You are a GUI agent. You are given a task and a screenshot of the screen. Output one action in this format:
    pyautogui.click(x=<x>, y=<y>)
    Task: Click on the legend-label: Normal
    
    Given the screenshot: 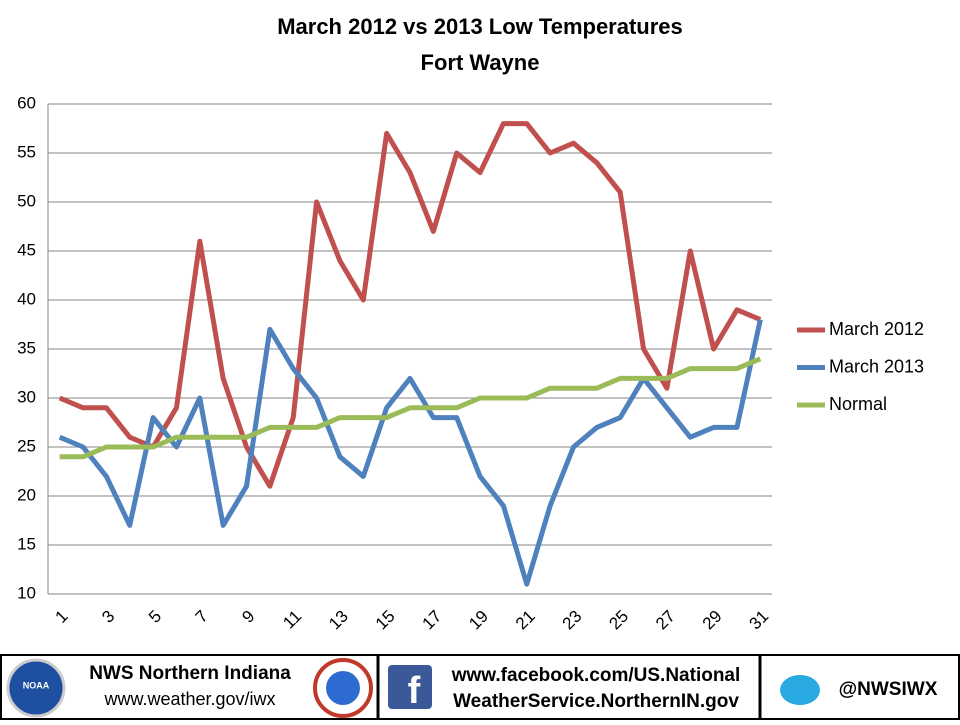 What is the action you would take?
    pyautogui.click(x=858, y=404)
    